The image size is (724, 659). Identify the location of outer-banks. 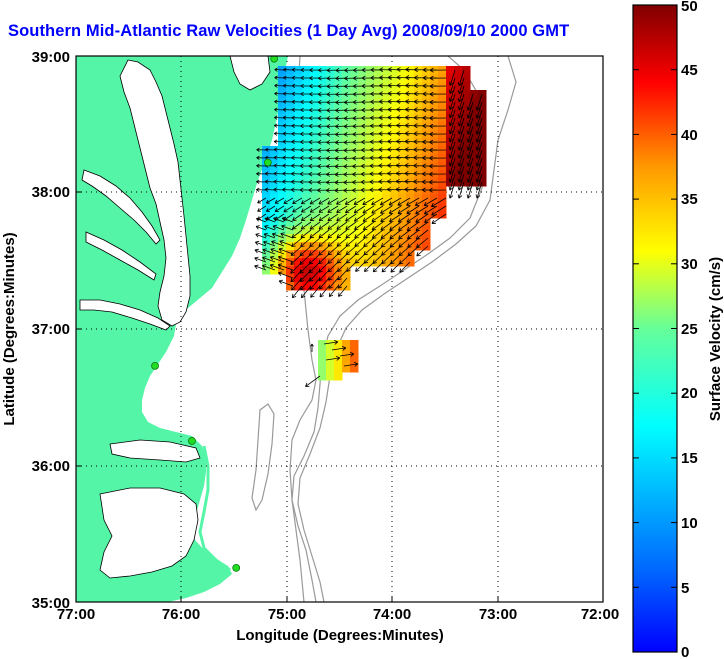
(214, 508).